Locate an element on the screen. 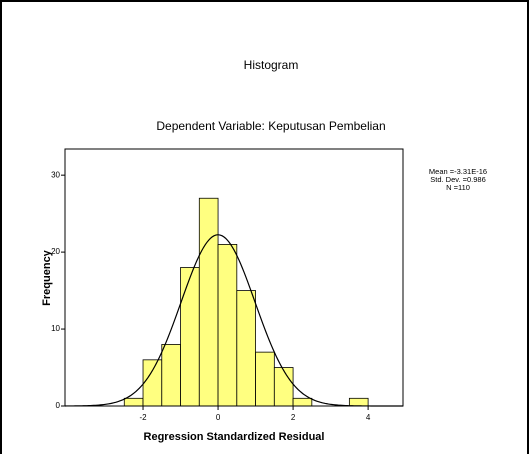  x-tick-label: 0 is located at coordinates (218, 417).